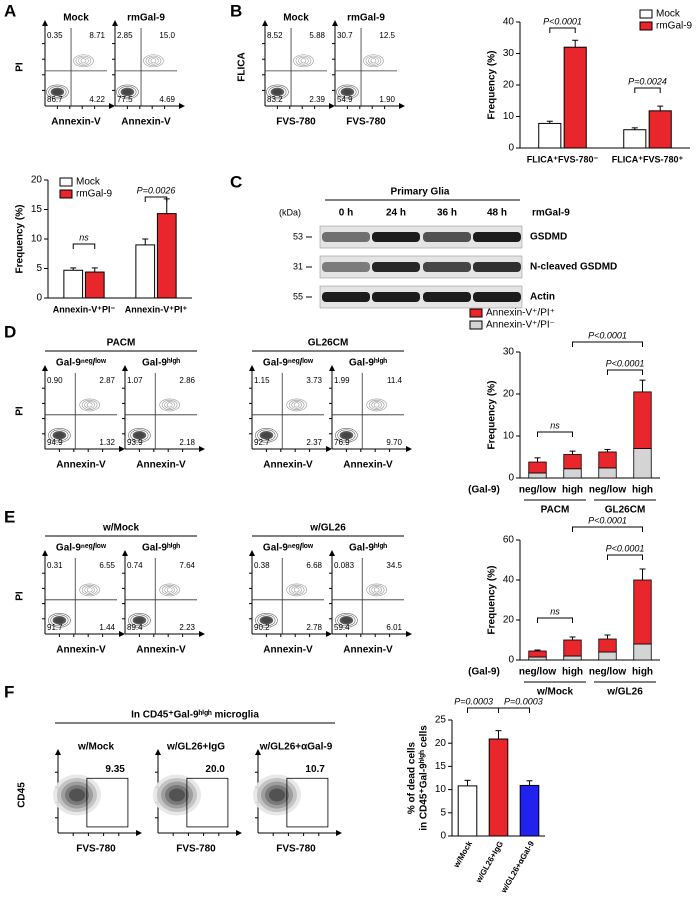 This screenshot has width=696, height=900. I want to click on quadrant-value: 1.32, so click(107, 442).